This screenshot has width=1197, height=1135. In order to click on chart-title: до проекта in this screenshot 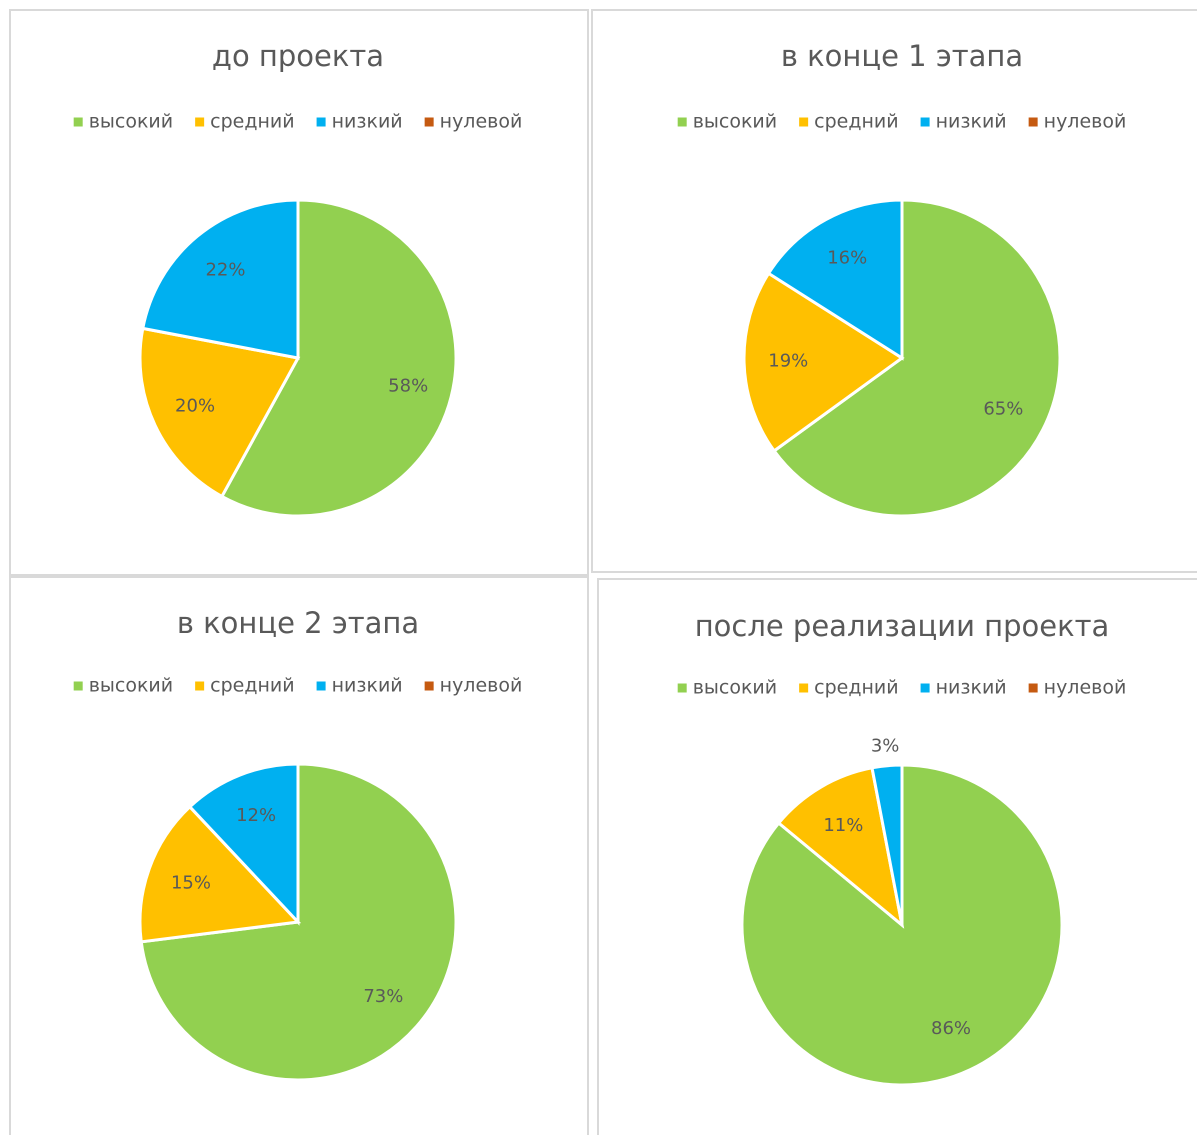, I will do `click(298, 56)`.